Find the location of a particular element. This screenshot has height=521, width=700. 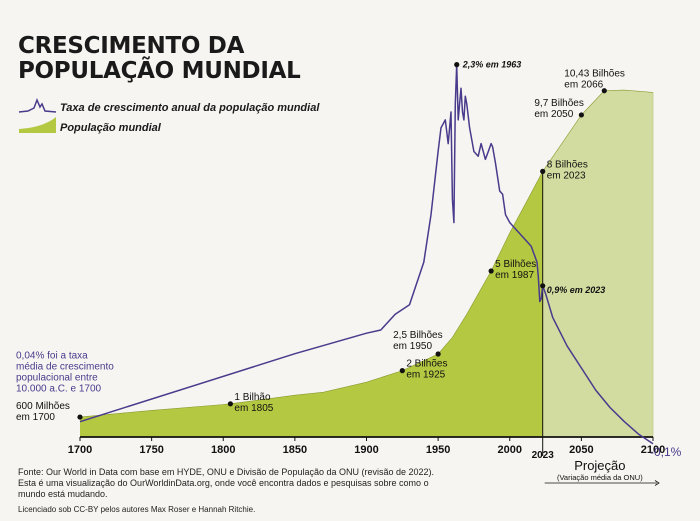

annotation-label-line: populacional entre is located at coordinates (57, 378).